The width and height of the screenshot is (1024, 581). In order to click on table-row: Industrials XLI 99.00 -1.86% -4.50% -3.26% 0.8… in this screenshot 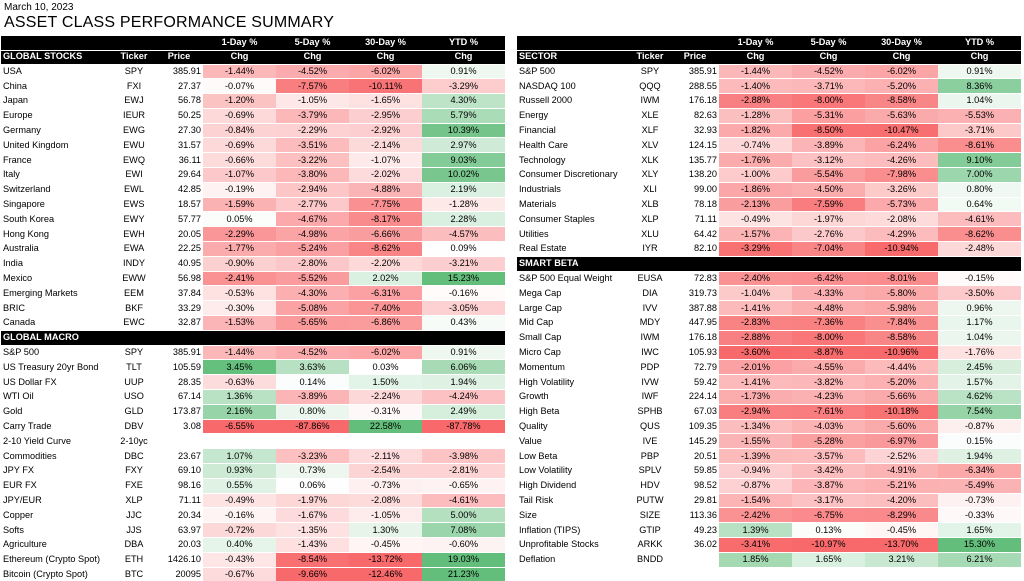, I will do `click(769, 190)`.